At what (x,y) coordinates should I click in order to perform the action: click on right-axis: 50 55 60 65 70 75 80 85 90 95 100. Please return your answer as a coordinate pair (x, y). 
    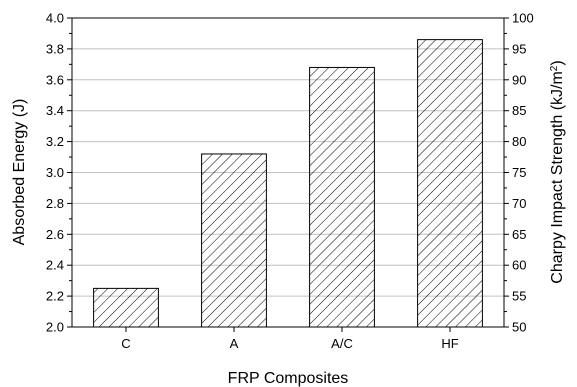
    Looking at the image, I should click on (519, 173).